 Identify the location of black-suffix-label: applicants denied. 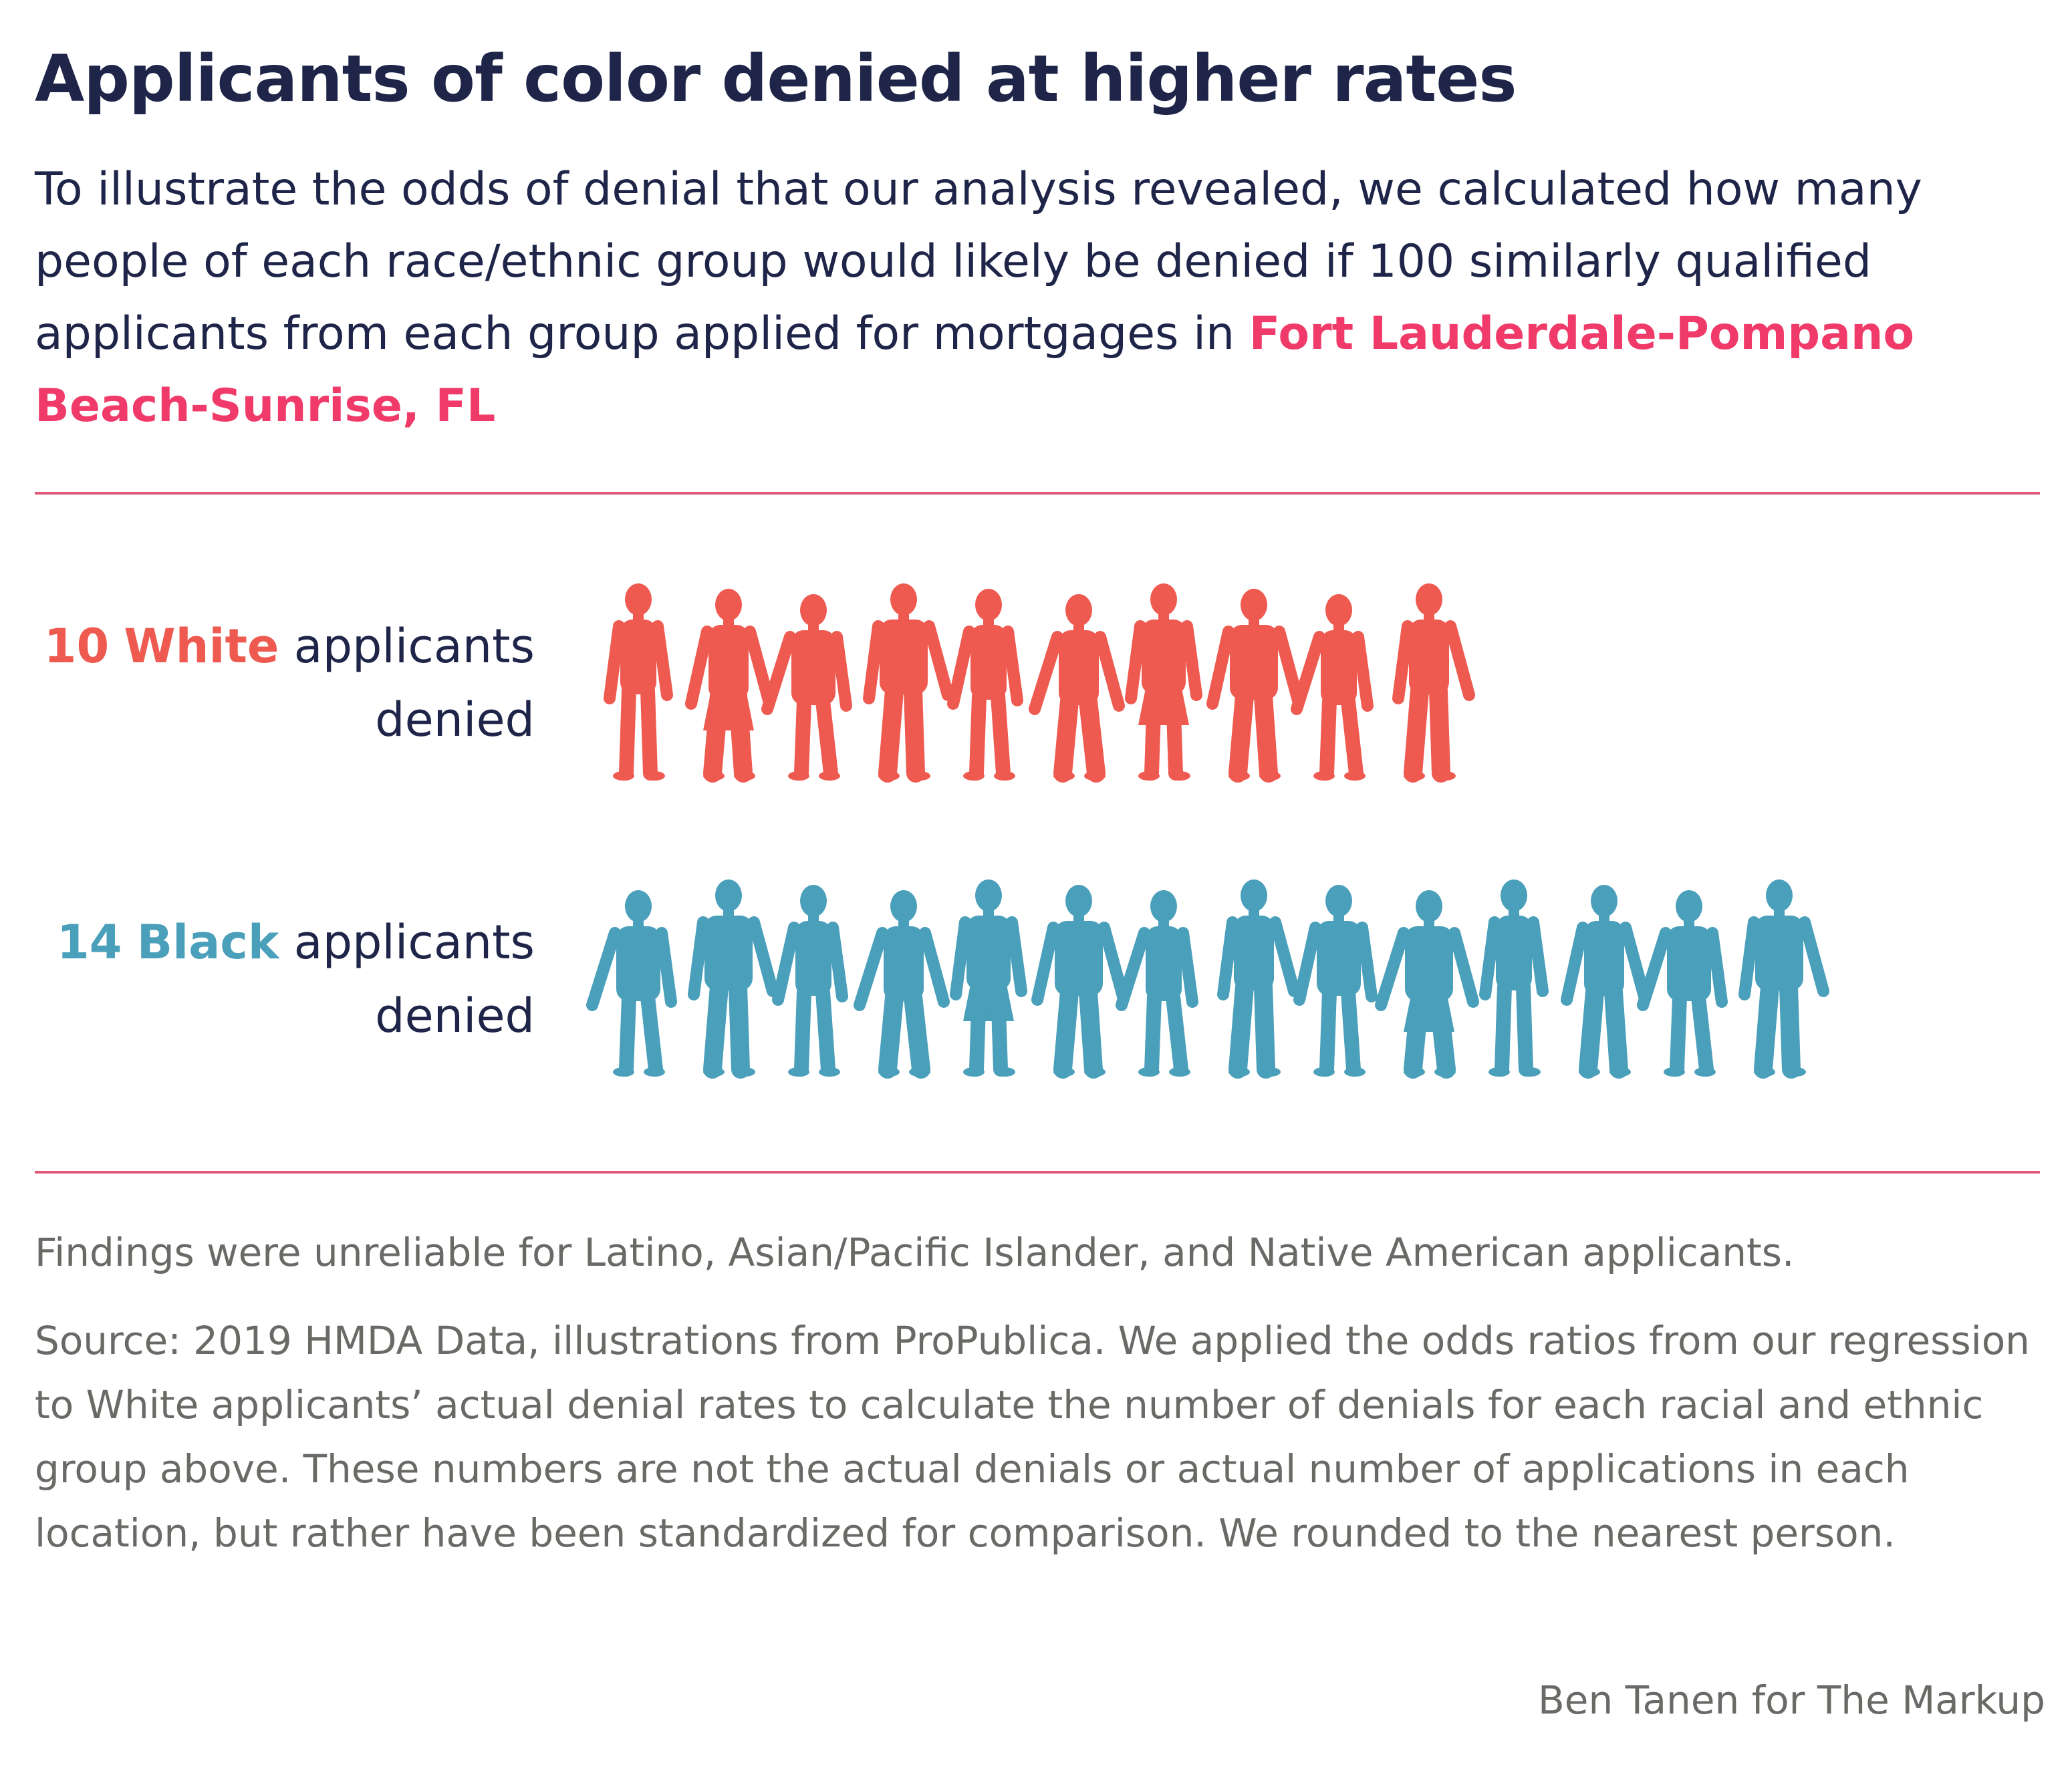
(414, 979).